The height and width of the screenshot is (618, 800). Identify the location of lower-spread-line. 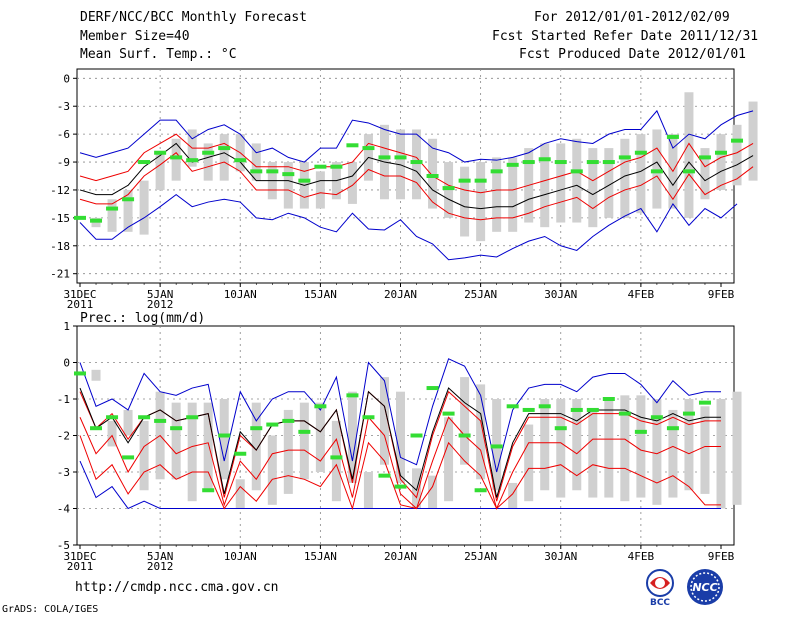
(416, 186).